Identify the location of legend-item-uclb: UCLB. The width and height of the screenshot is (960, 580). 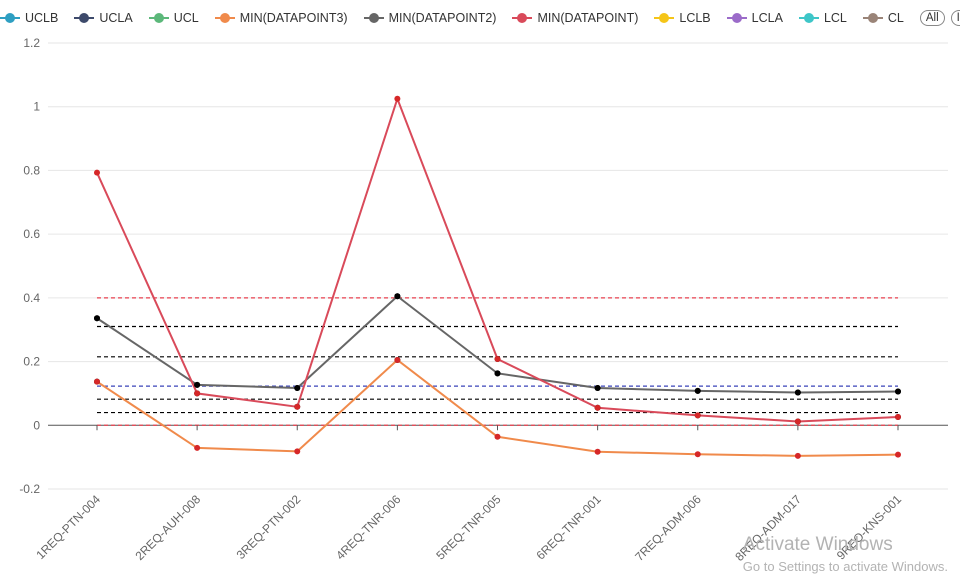
(29, 18).